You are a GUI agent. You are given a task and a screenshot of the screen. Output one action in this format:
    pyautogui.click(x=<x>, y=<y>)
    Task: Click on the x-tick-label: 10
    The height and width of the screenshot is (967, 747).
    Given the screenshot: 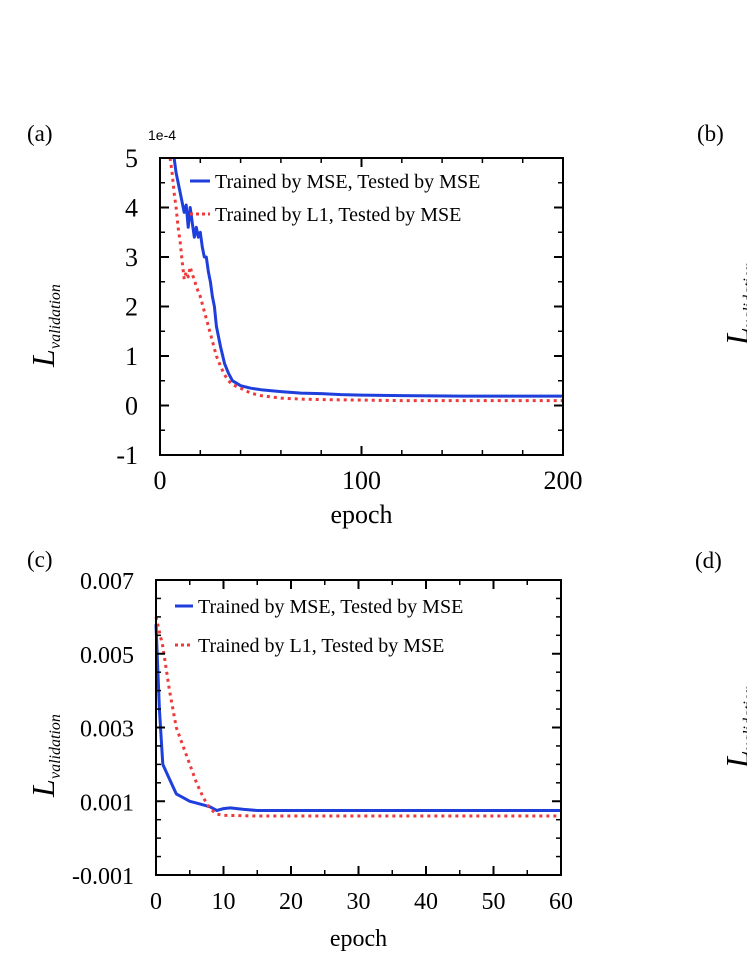 What is the action you would take?
    pyautogui.click(x=224, y=902)
    